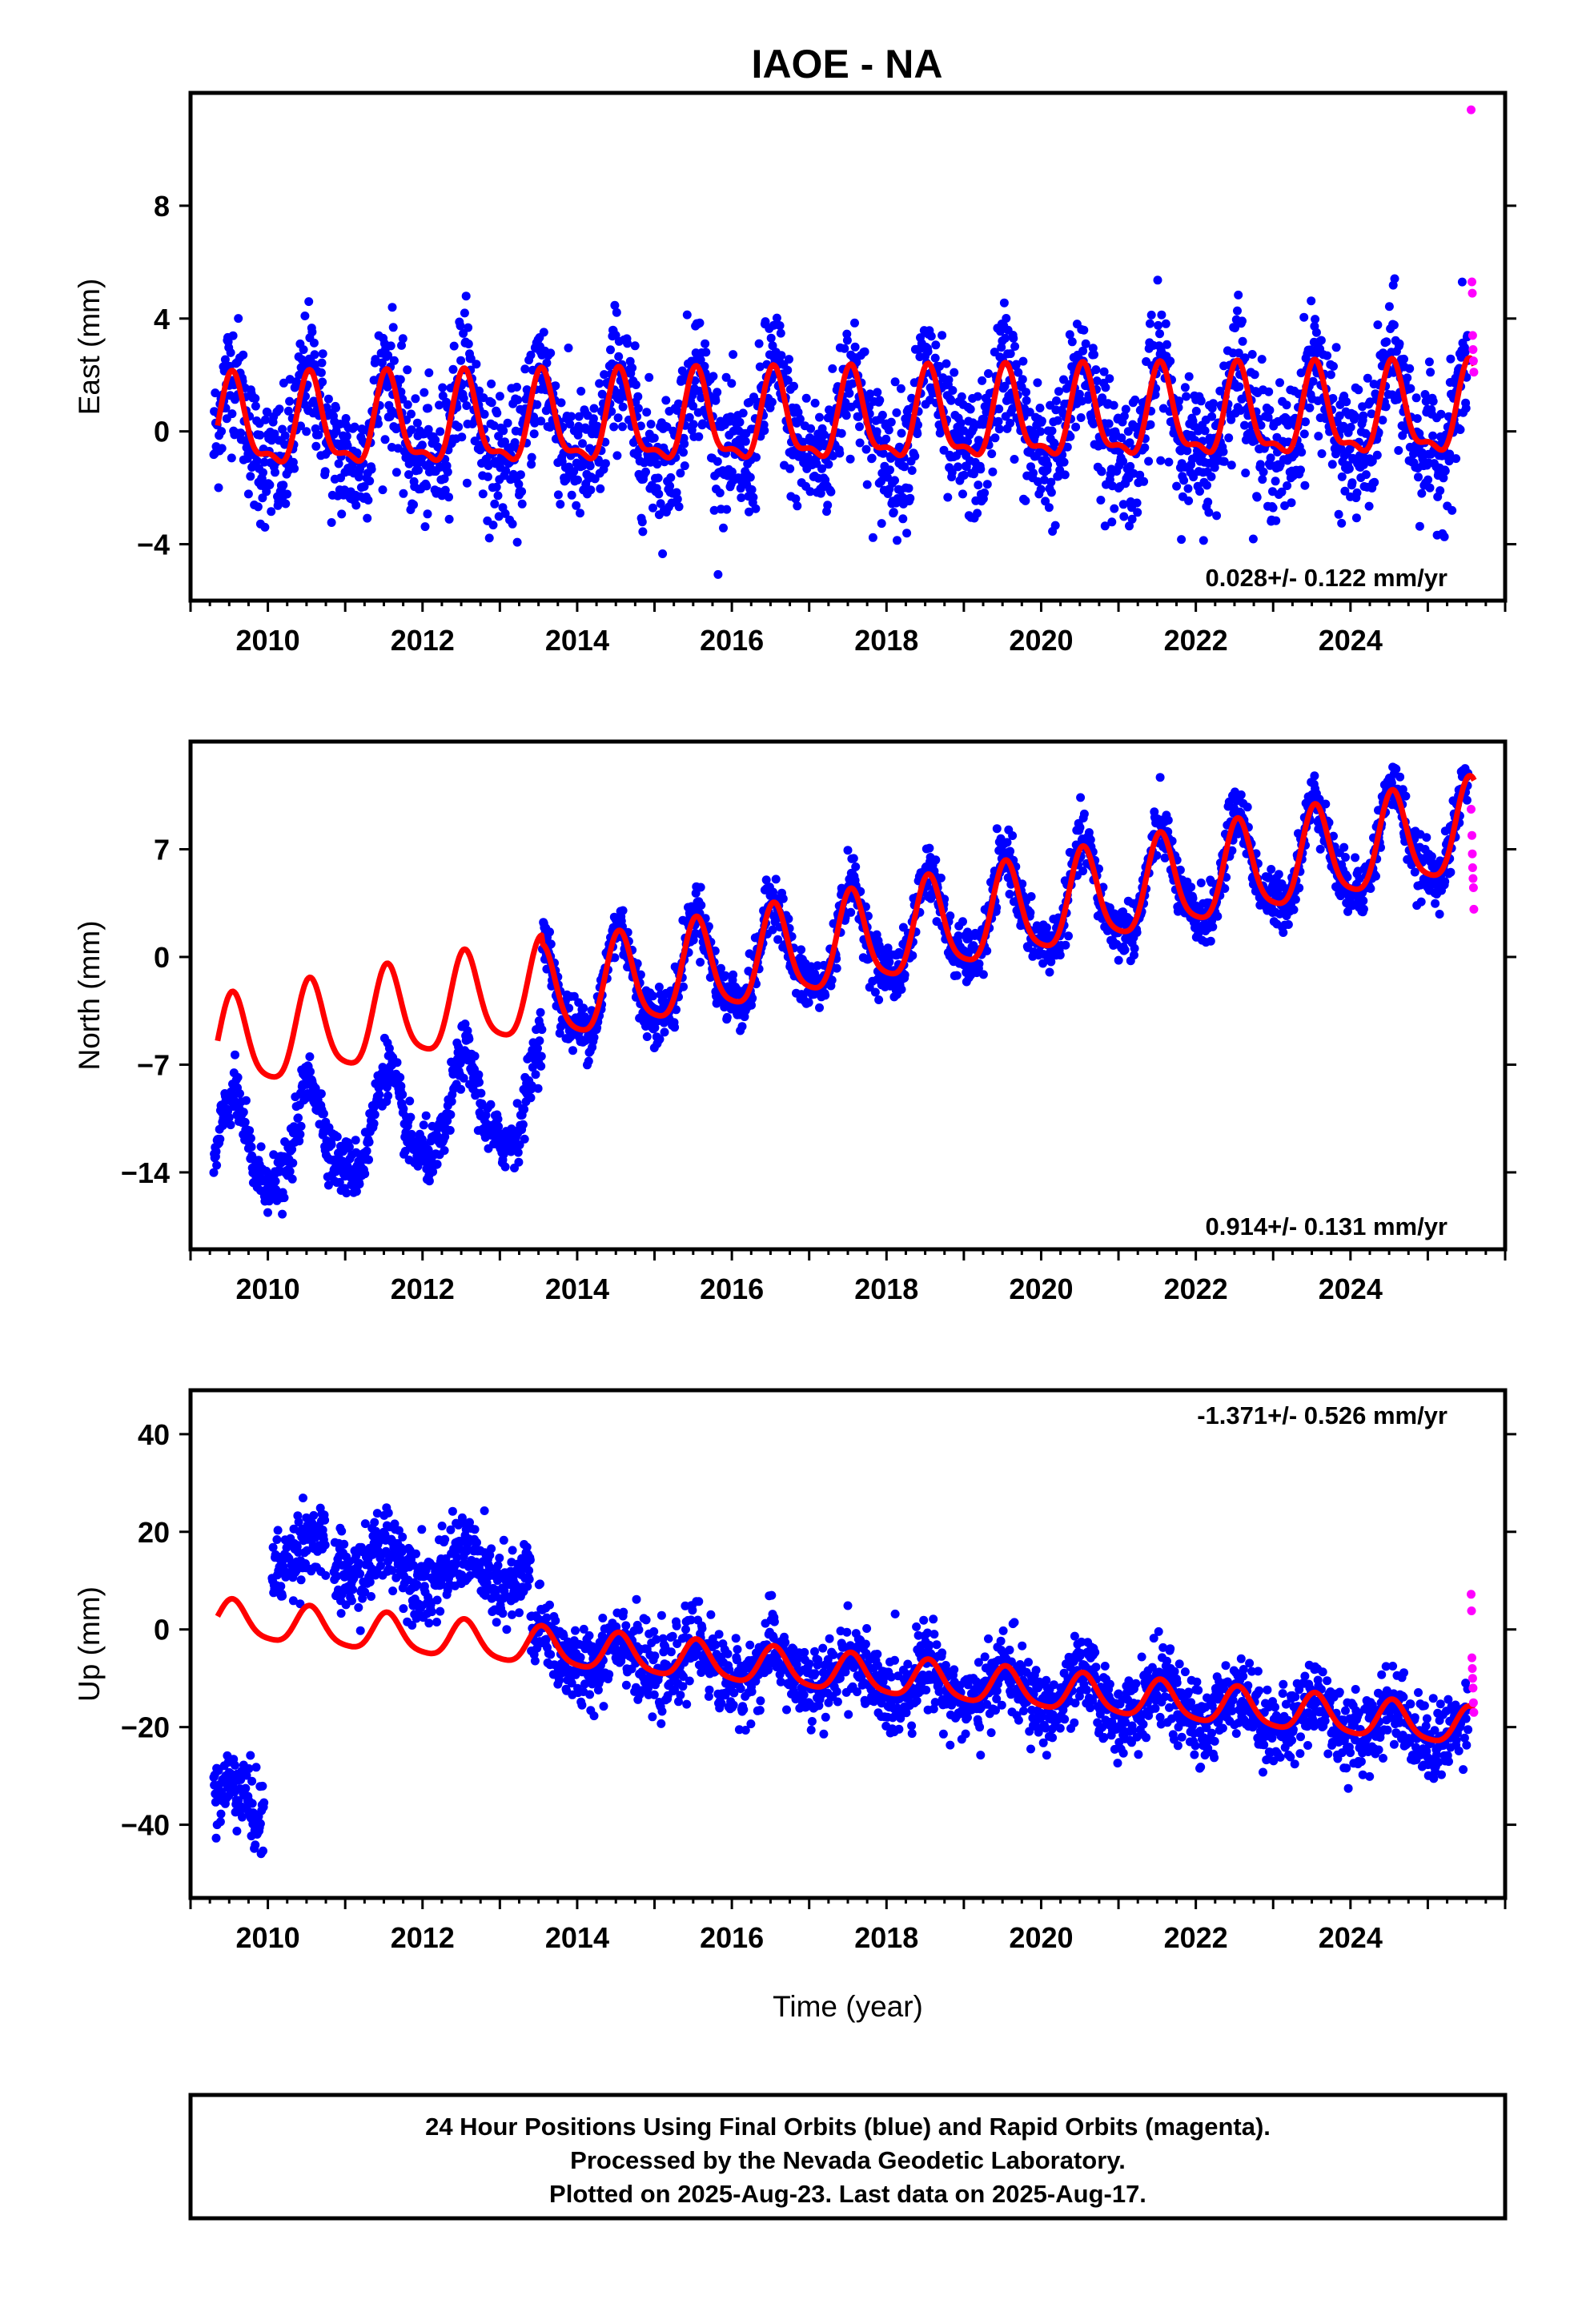 Image resolution: width=1582 pixels, height=2324 pixels. I want to click on x-tick-label: 2016, so click(732, 640).